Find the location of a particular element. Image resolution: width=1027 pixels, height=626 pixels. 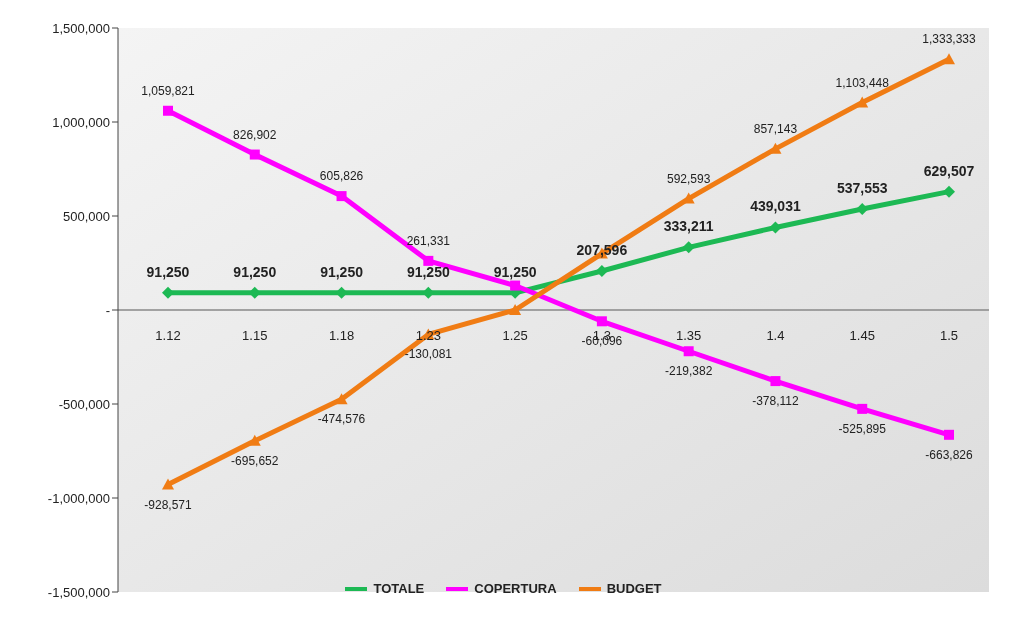

y-tick-label: 1,000,000 is located at coordinates (81, 122).